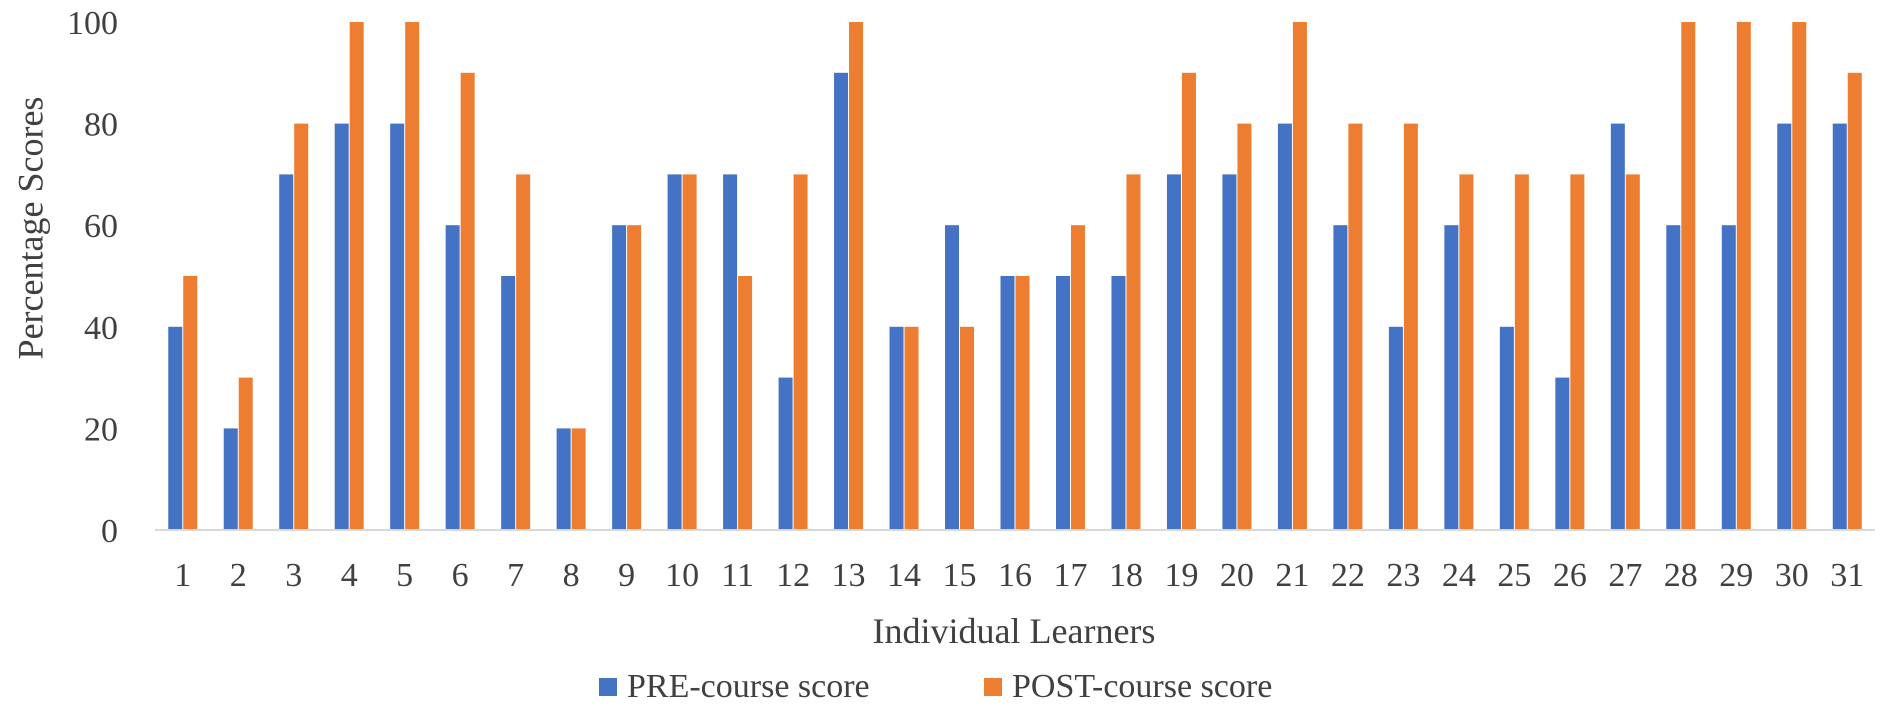 Image resolution: width=1890 pixels, height=710 pixels. What do you see at coordinates (793, 575) in the screenshot?
I see `x-tick-label: 12` at bounding box center [793, 575].